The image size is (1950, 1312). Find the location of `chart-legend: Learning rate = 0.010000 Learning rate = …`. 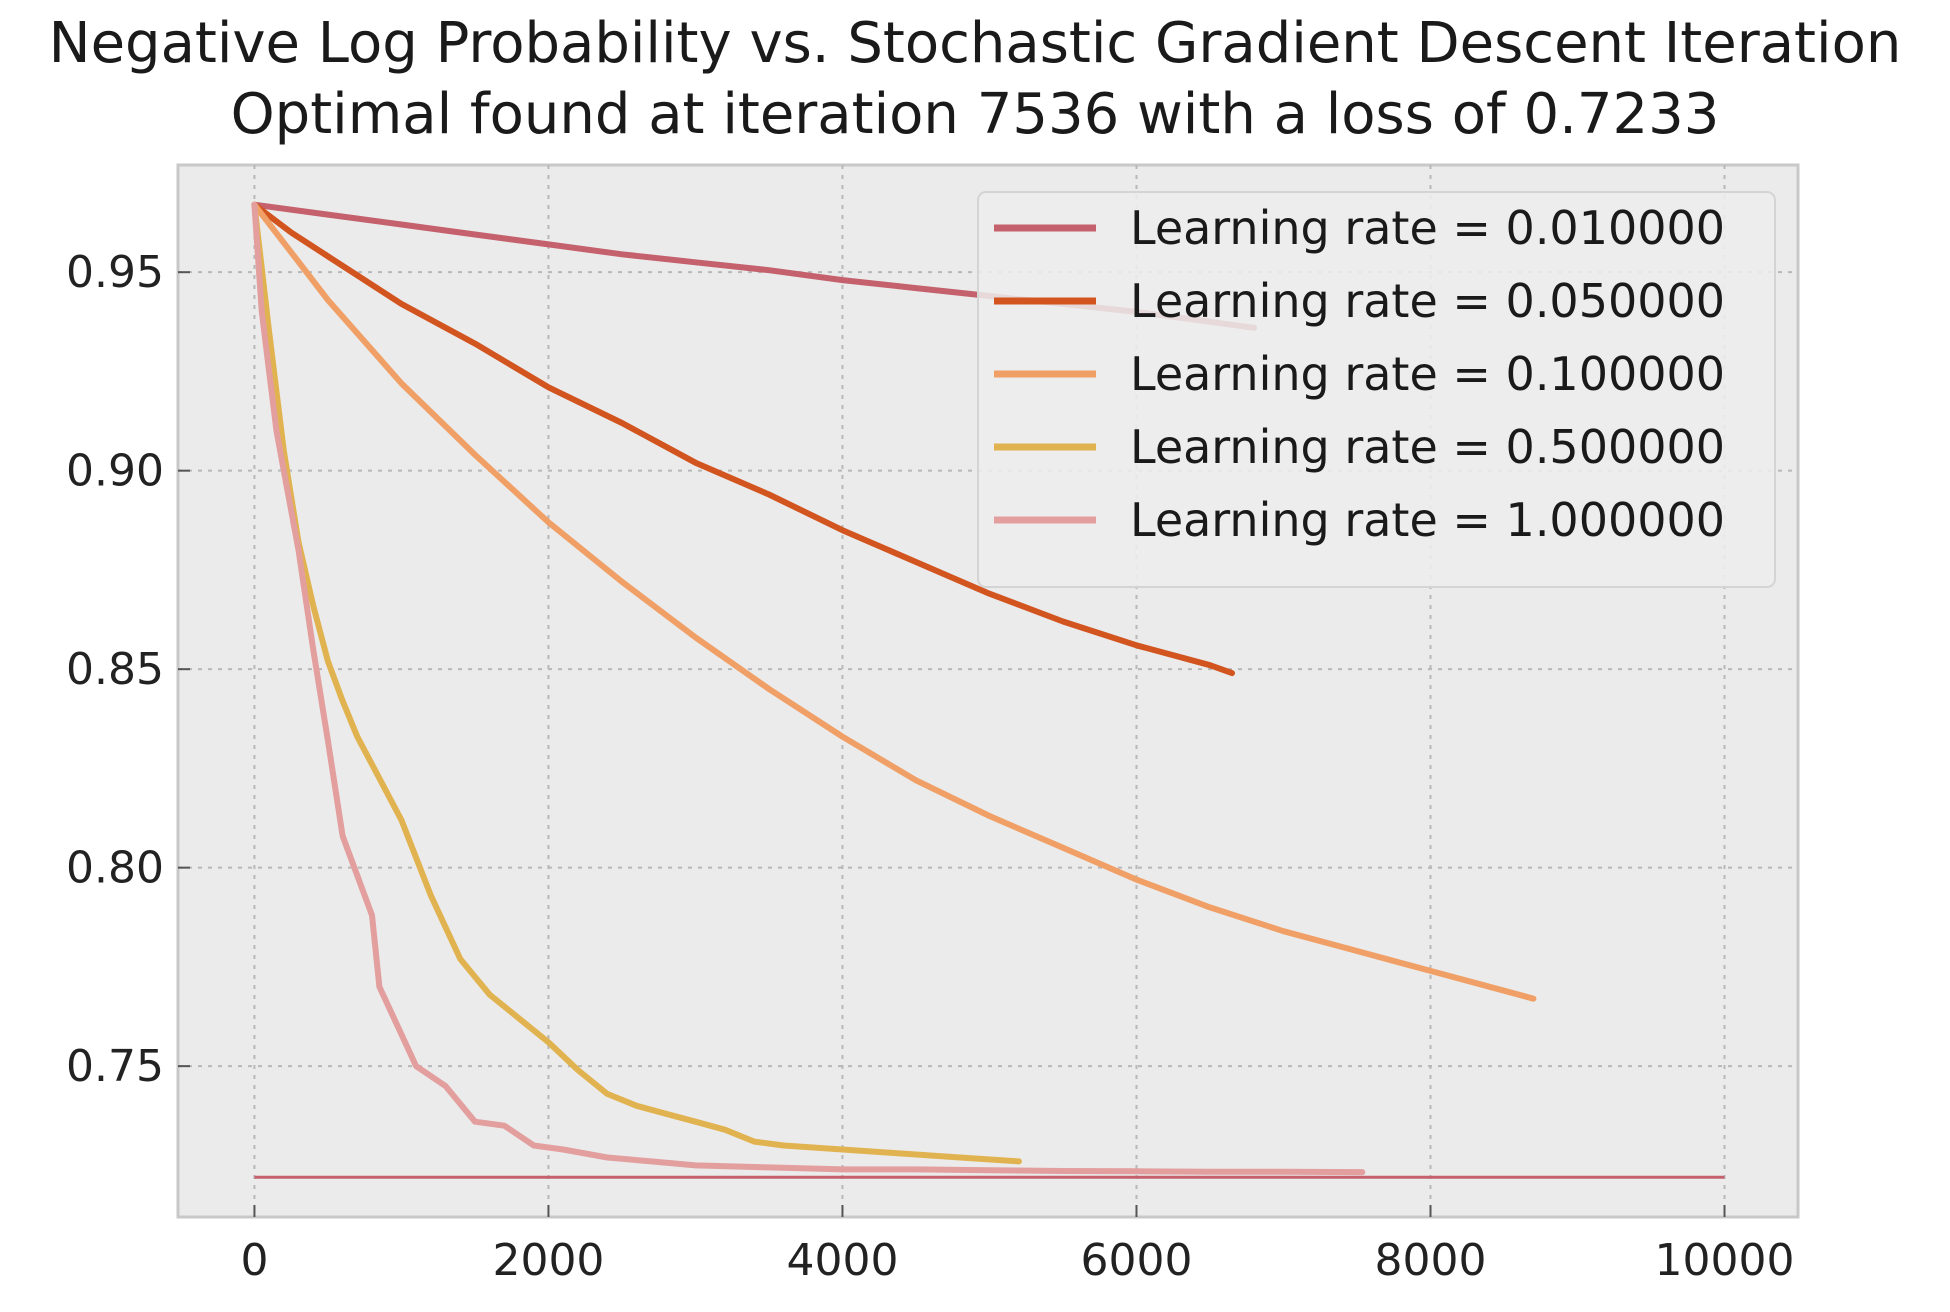

chart-legend: Learning rate = 0.010000 Learning rate = … is located at coordinates (1376, 389).